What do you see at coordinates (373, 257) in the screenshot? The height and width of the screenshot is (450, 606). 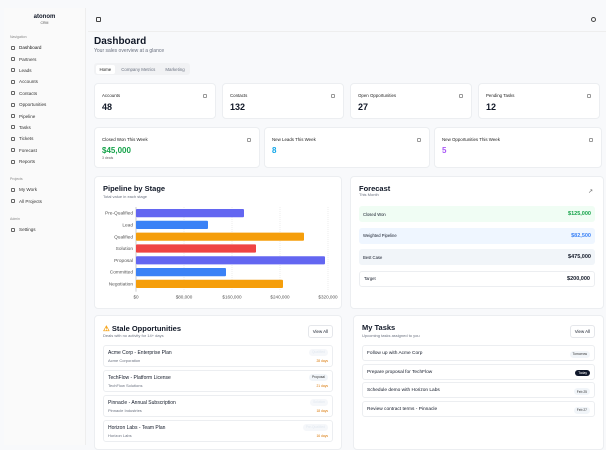 I see `forecast-label: Best Case` at bounding box center [373, 257].